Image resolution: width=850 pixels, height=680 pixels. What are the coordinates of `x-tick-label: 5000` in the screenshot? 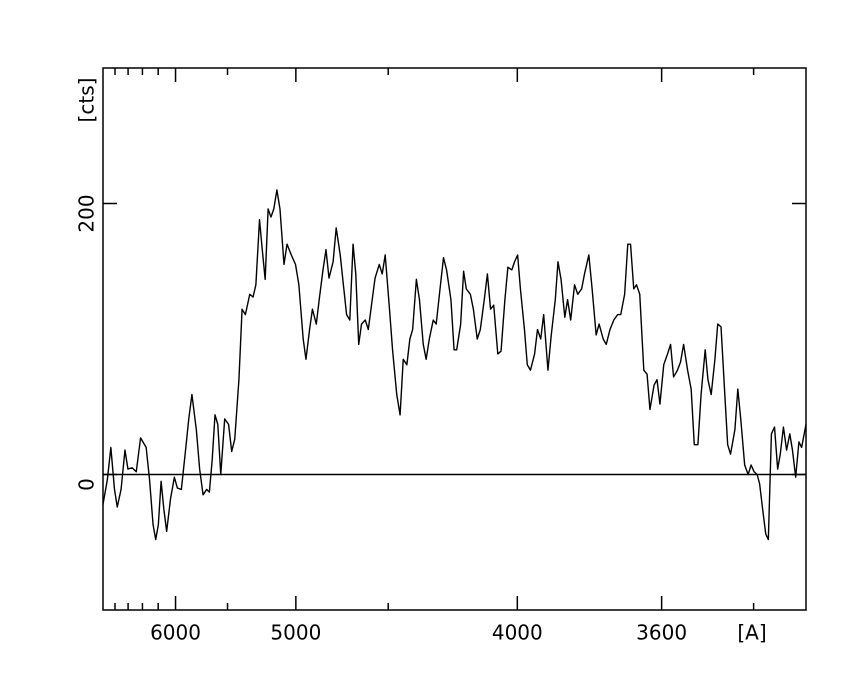 It's located at (295, 633).